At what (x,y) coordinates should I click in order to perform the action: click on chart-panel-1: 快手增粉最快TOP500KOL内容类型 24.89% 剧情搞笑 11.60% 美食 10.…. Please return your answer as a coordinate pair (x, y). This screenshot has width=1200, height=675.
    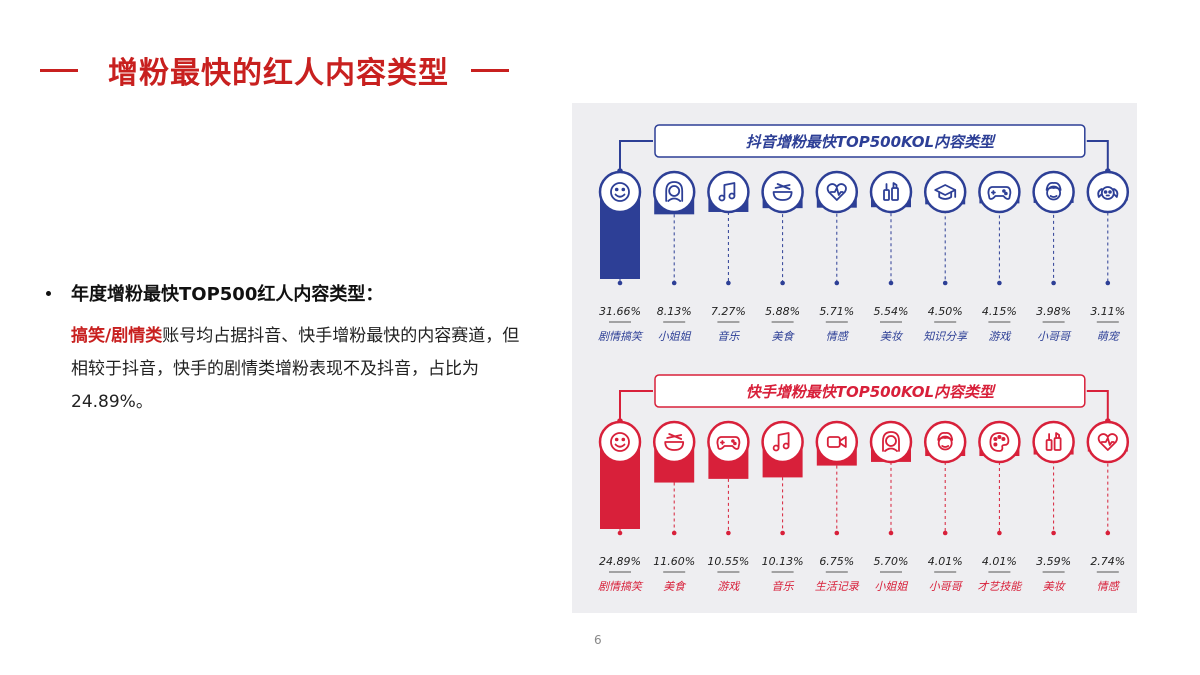
    Looking at the image, I should click on (864, 483).